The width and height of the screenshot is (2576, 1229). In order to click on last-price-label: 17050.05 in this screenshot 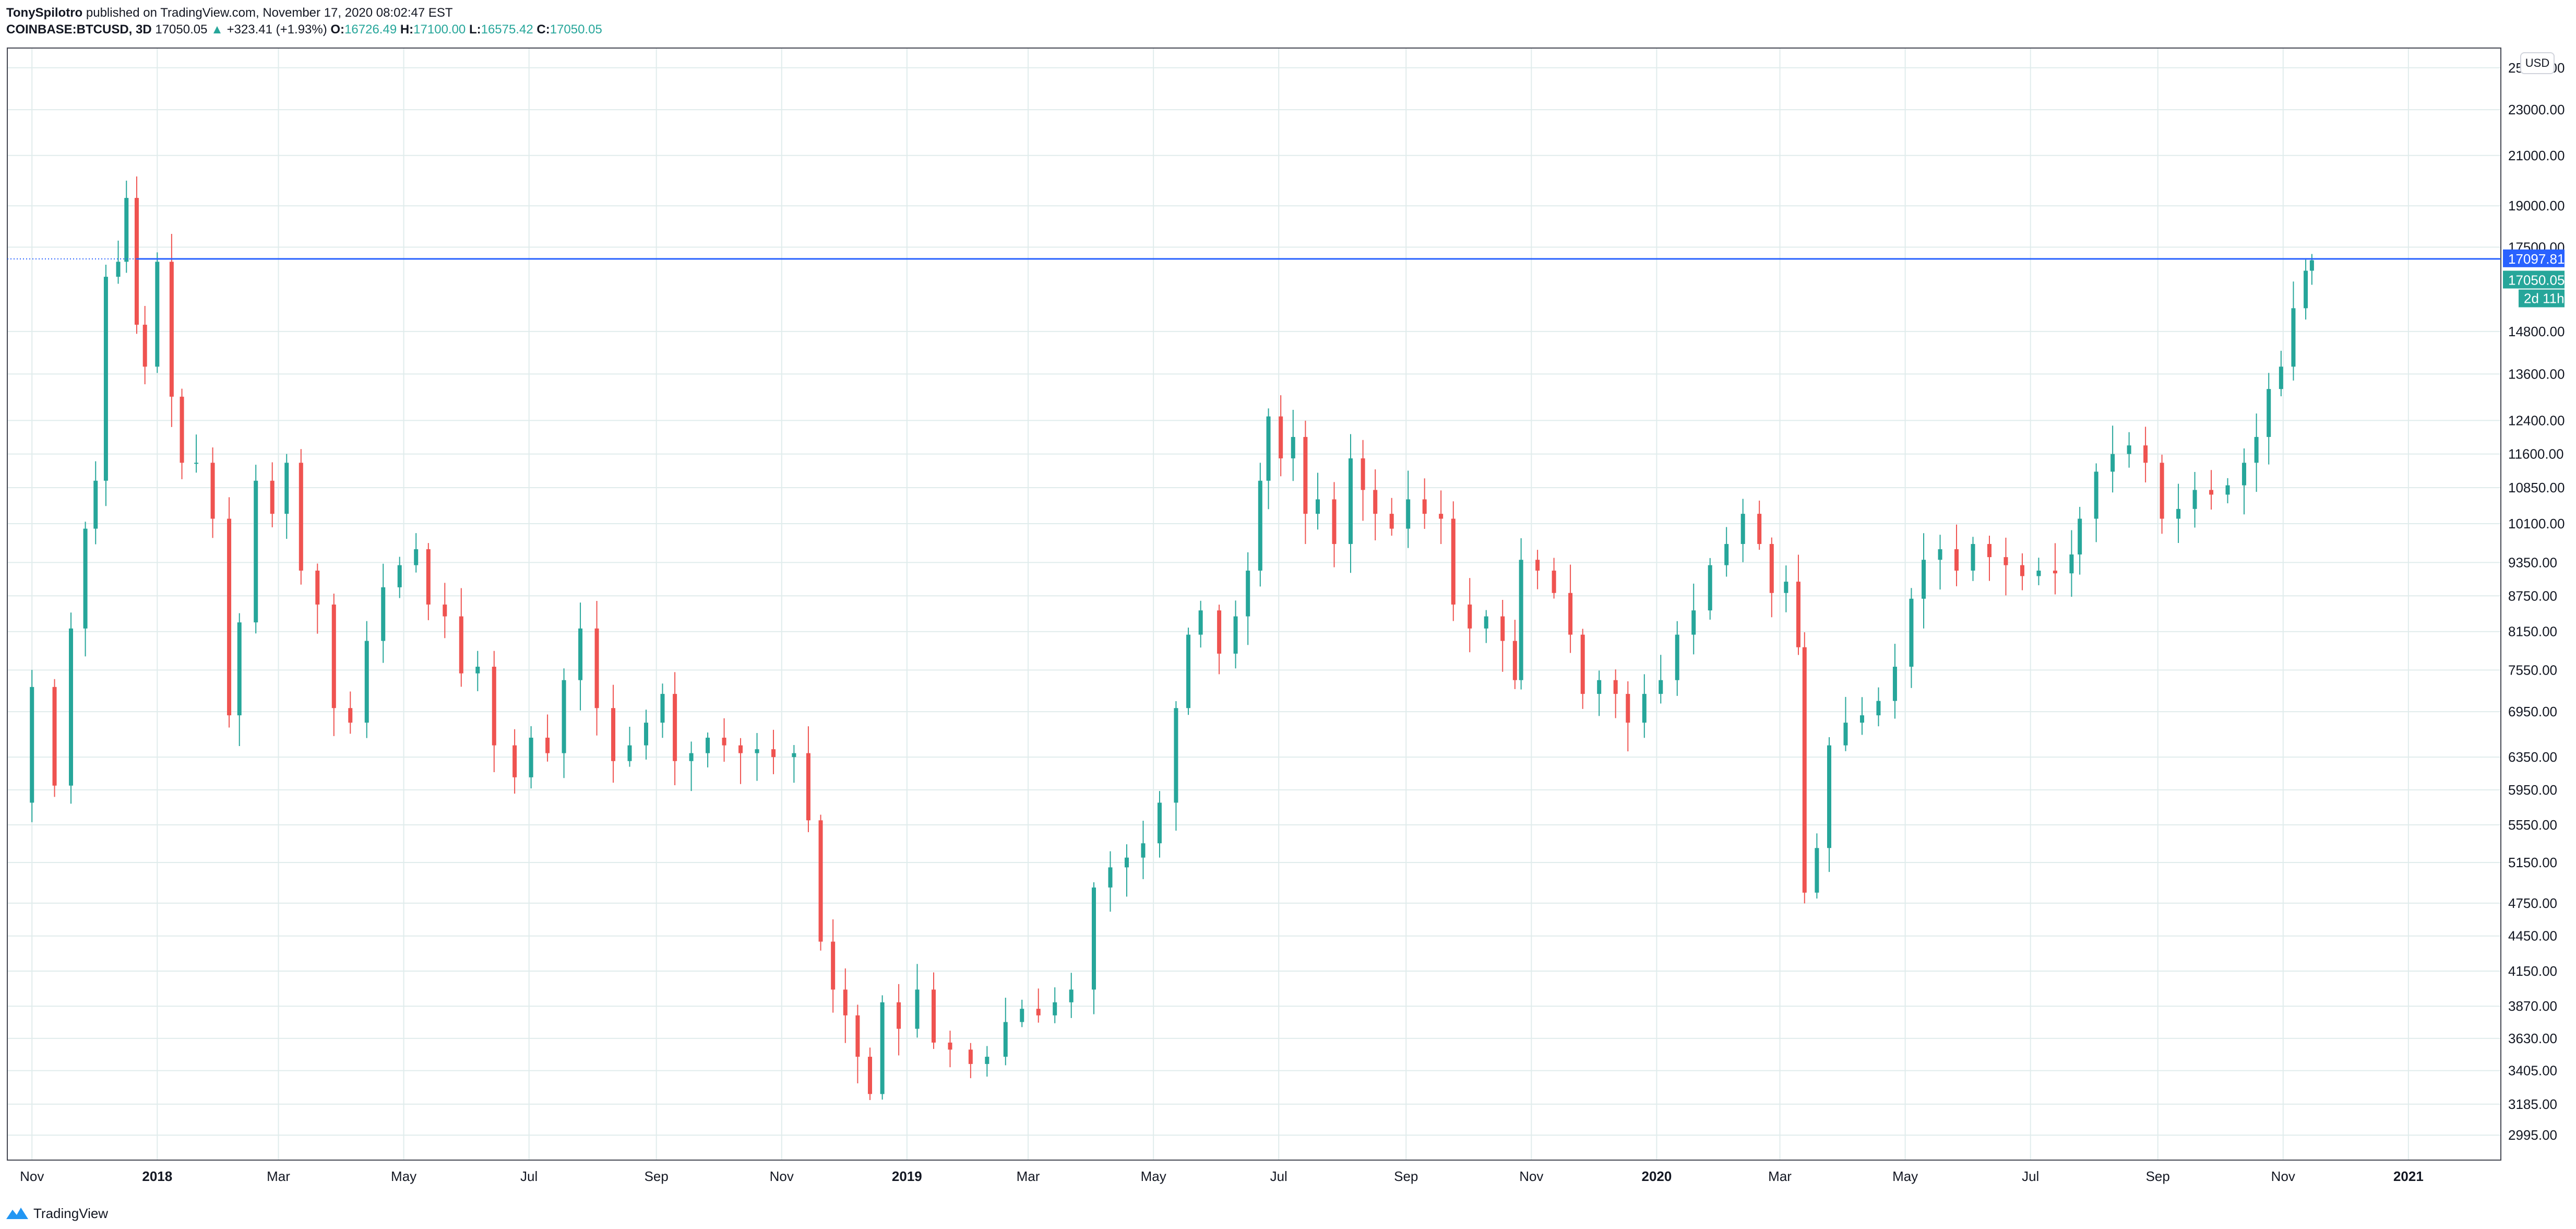, I will do `click(2536, 280)`.